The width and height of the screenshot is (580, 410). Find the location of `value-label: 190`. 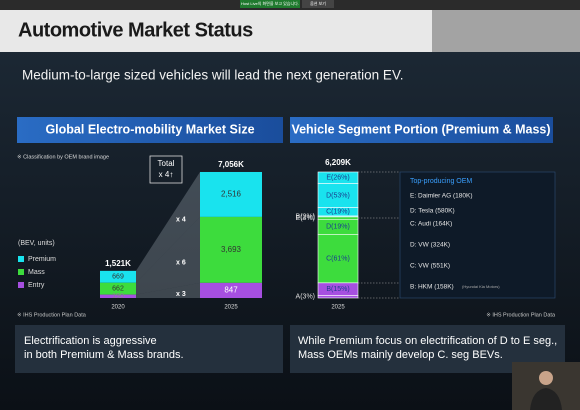

value-label: 190 is located at coordinates (118, 296).